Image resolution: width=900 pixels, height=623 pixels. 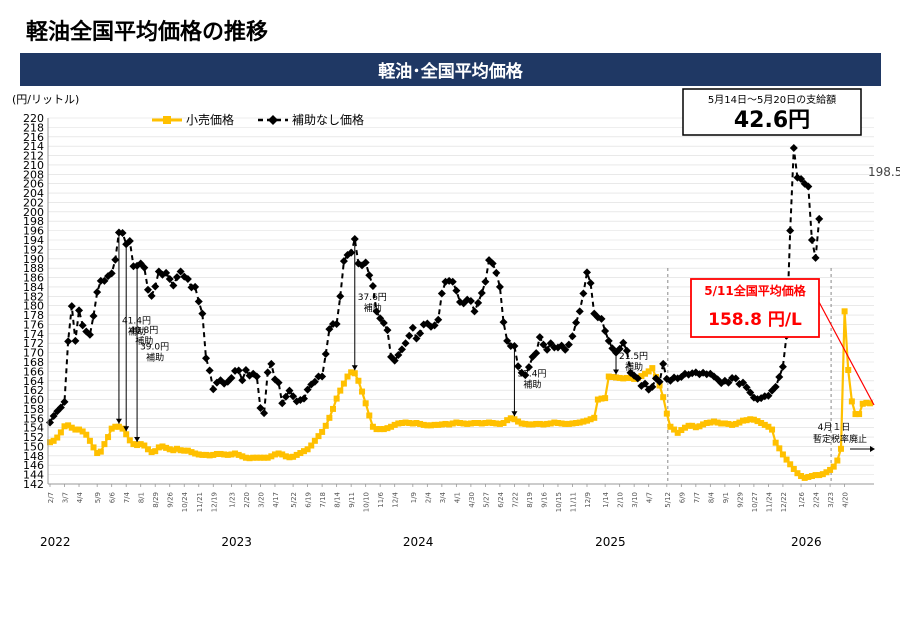 I want to click on subsidy-sub-label: 補助, so click(x=532, y=385).